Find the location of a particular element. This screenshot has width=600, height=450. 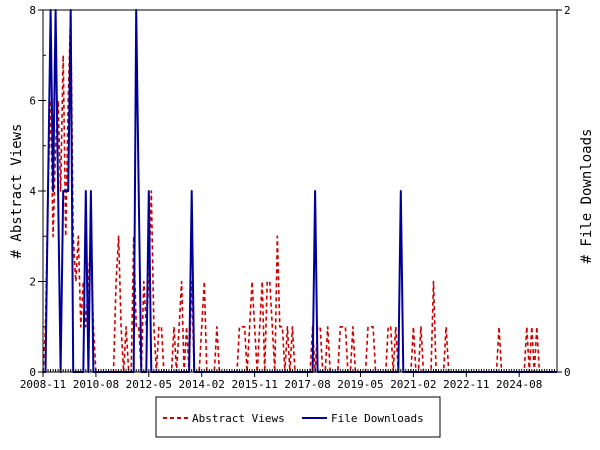

y-left-tick-label: 6 is located at coordinates (32, 101).